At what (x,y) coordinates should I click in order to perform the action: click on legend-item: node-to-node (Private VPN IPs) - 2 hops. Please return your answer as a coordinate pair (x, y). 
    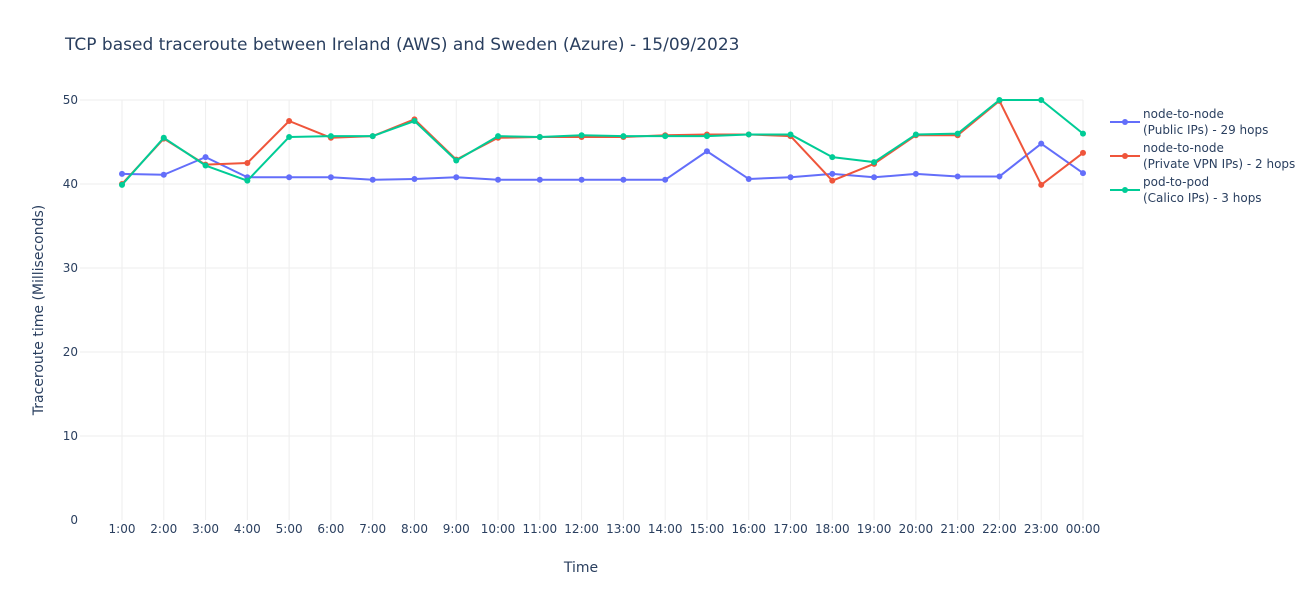
    Looking at the image, I should click on (1202, 156).